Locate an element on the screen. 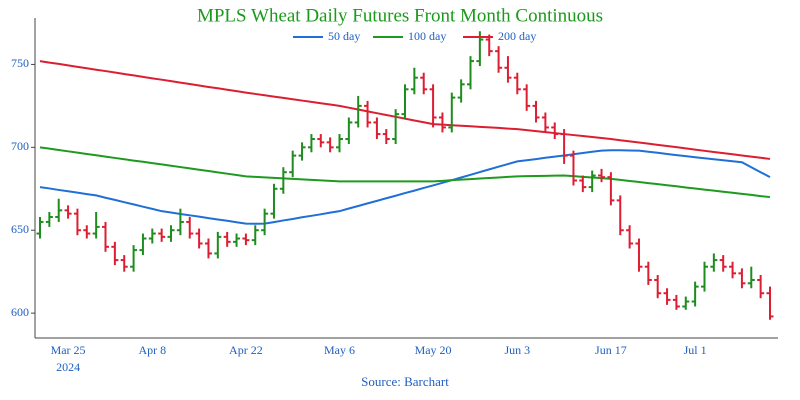  legend-label: 200 day is located at coordinates (517, 36).